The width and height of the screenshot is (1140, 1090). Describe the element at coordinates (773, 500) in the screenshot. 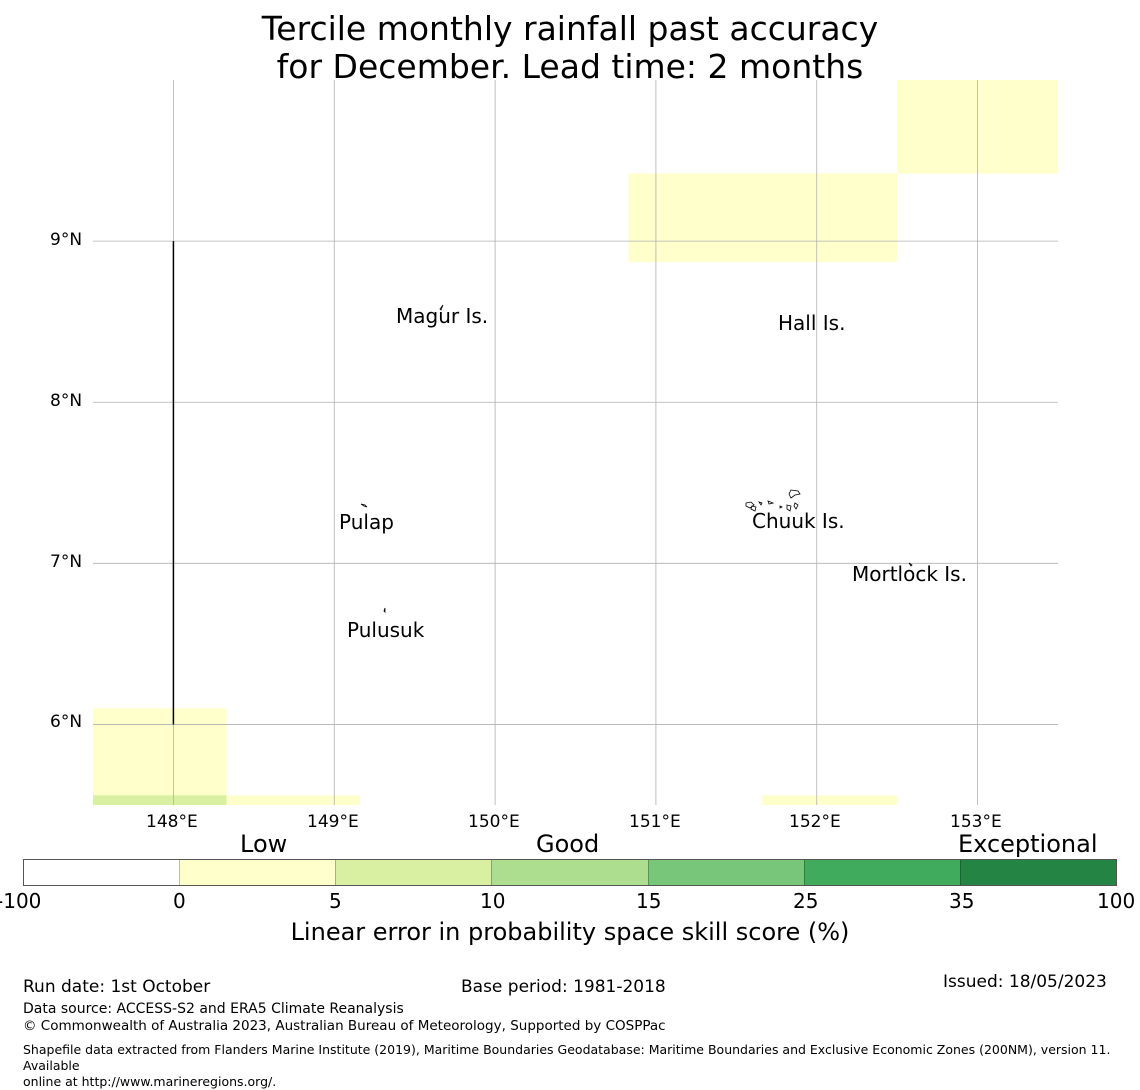

I see `chuuk-islands-shape` at that location.